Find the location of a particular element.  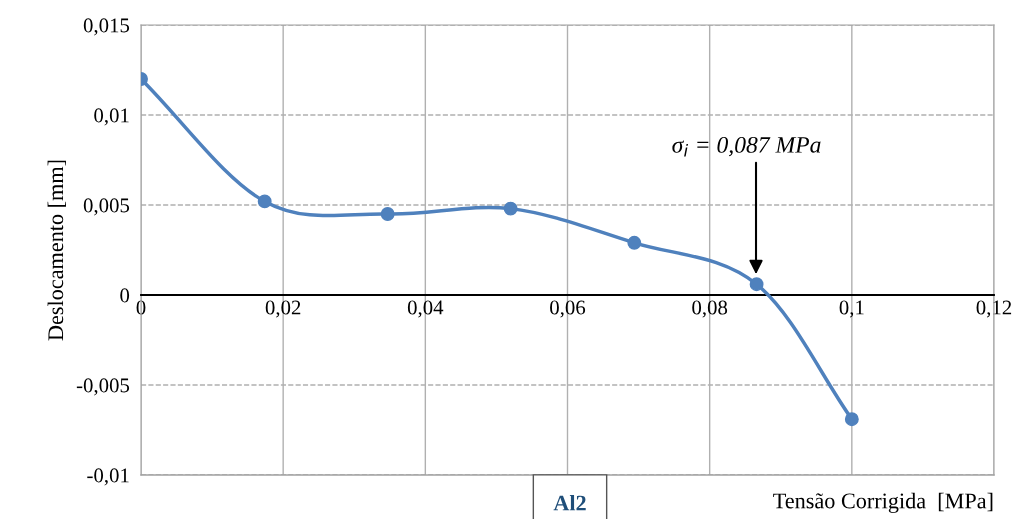

y-tick-label: 0 is located at coordinates (125, 295).